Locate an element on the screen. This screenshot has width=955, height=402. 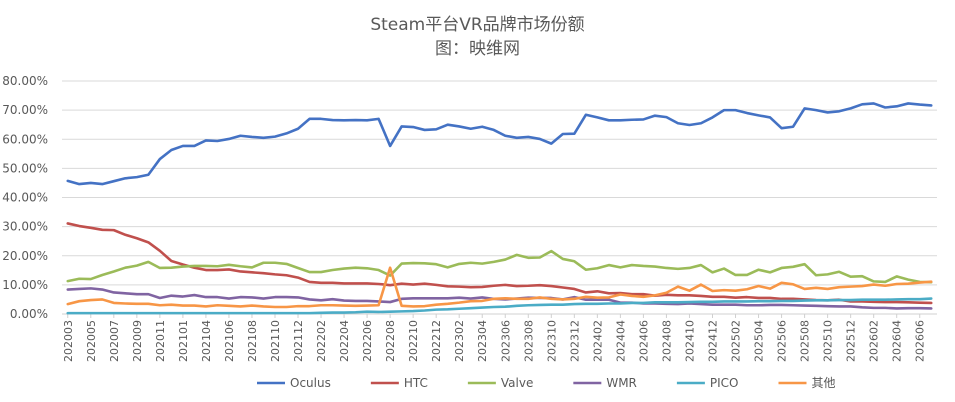
y-tick-label: 80.00% is located at coordinates (25, 81).